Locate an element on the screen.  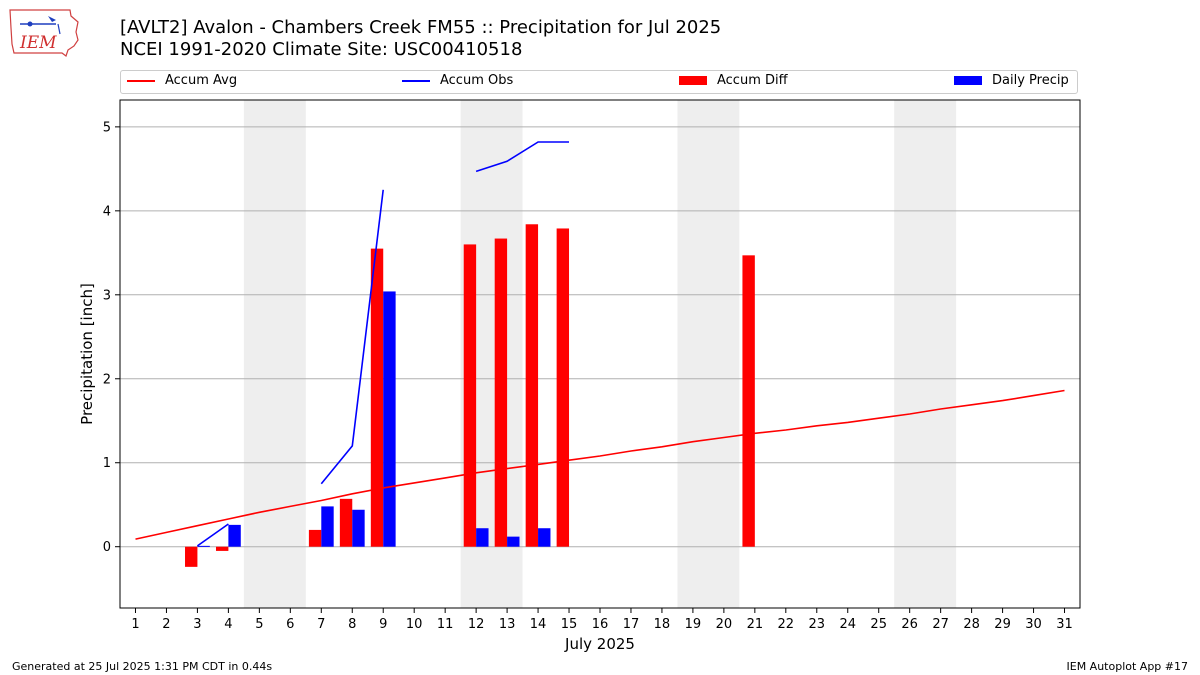
x-tick-label: 28 is located at coordinates (971, 624).